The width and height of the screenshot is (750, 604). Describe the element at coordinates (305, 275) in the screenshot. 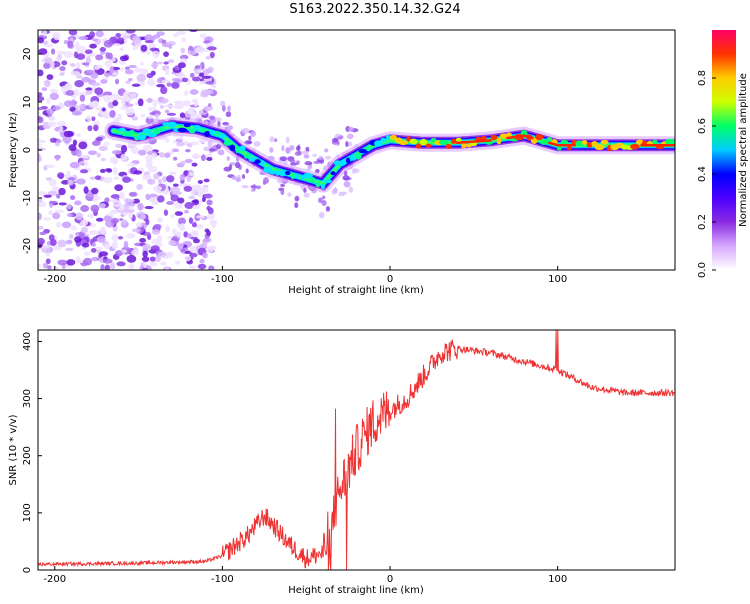

I see `spectrogram-x-ticks: -200 -100 0 100` at that location.